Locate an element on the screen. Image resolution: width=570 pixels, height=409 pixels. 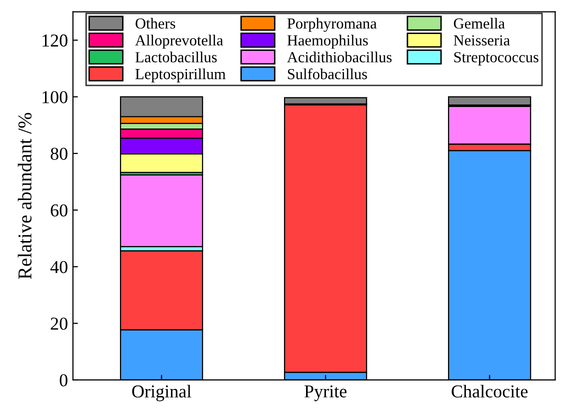
legend-label: Acidithiobacillus is located at coordinates (339, 57).